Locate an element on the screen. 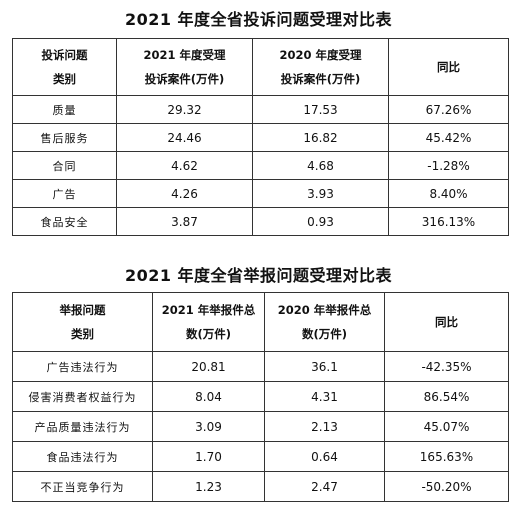 Image resolution: width=517 pixels, height=525 pixels. table-row: 产品质量违法行为 3.09 2.13 45.07% is located at coordinates (260, 426).